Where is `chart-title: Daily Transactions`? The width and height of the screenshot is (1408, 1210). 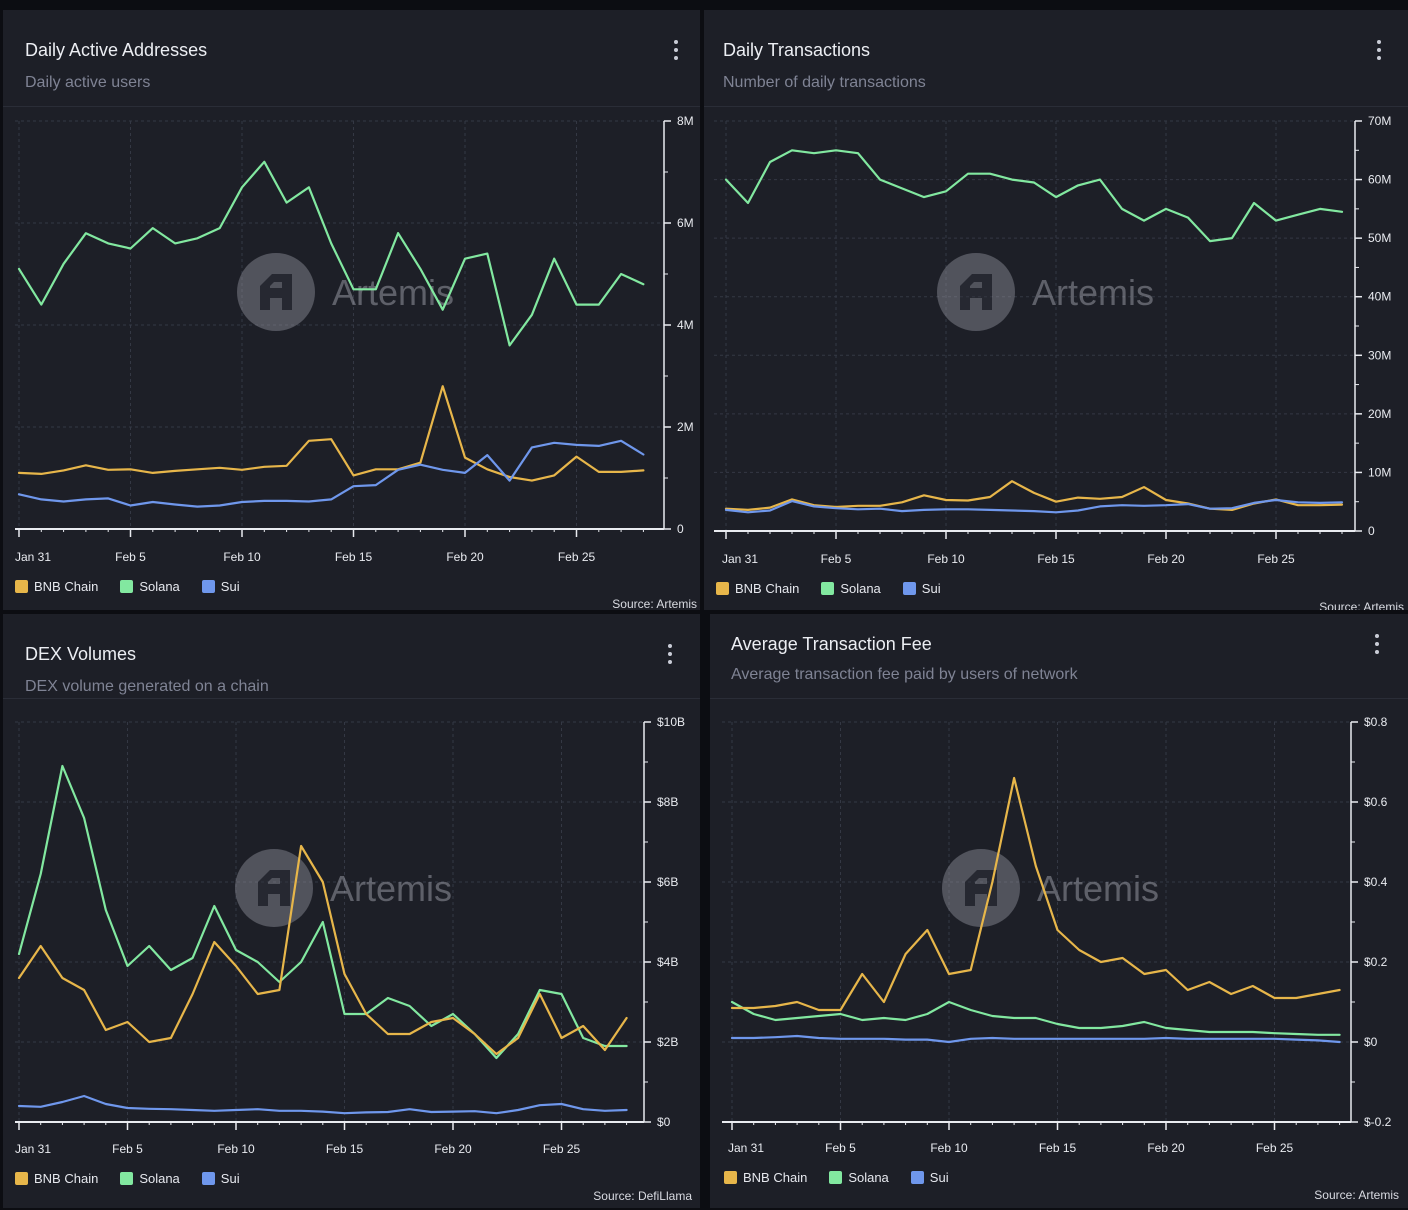 chart-title: Daily Transactions is located at coordinates (797, 50).